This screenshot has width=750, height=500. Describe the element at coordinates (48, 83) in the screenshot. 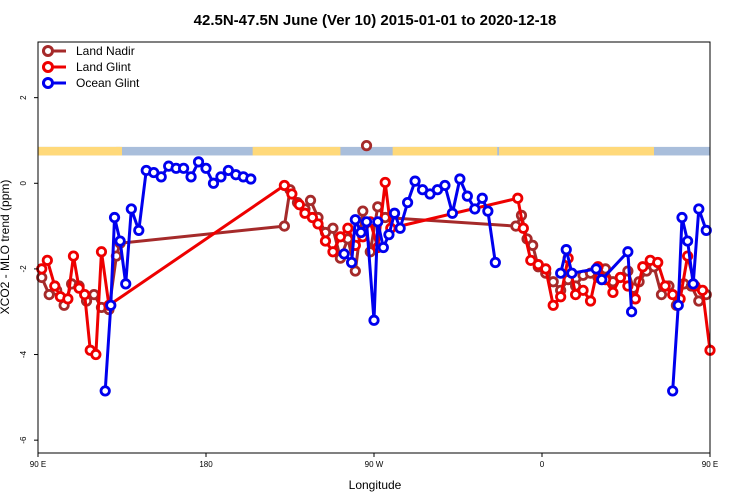

I see `legend-marker-ocean-glint` at that location.